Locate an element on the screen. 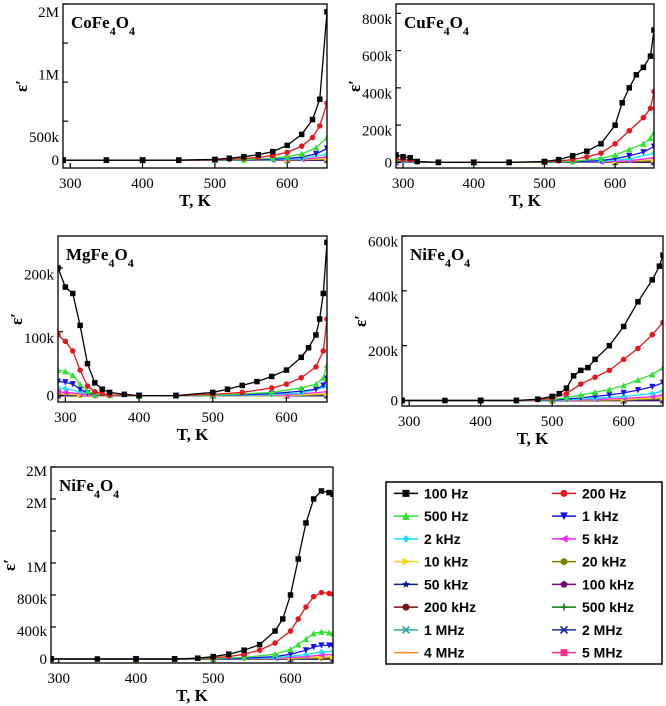  x-axis-title: T, K is located at coordinates (533, 438).